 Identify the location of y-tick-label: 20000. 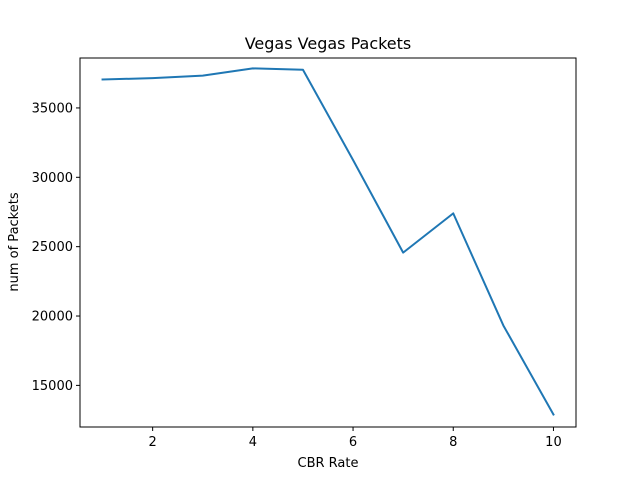
(52, 317).